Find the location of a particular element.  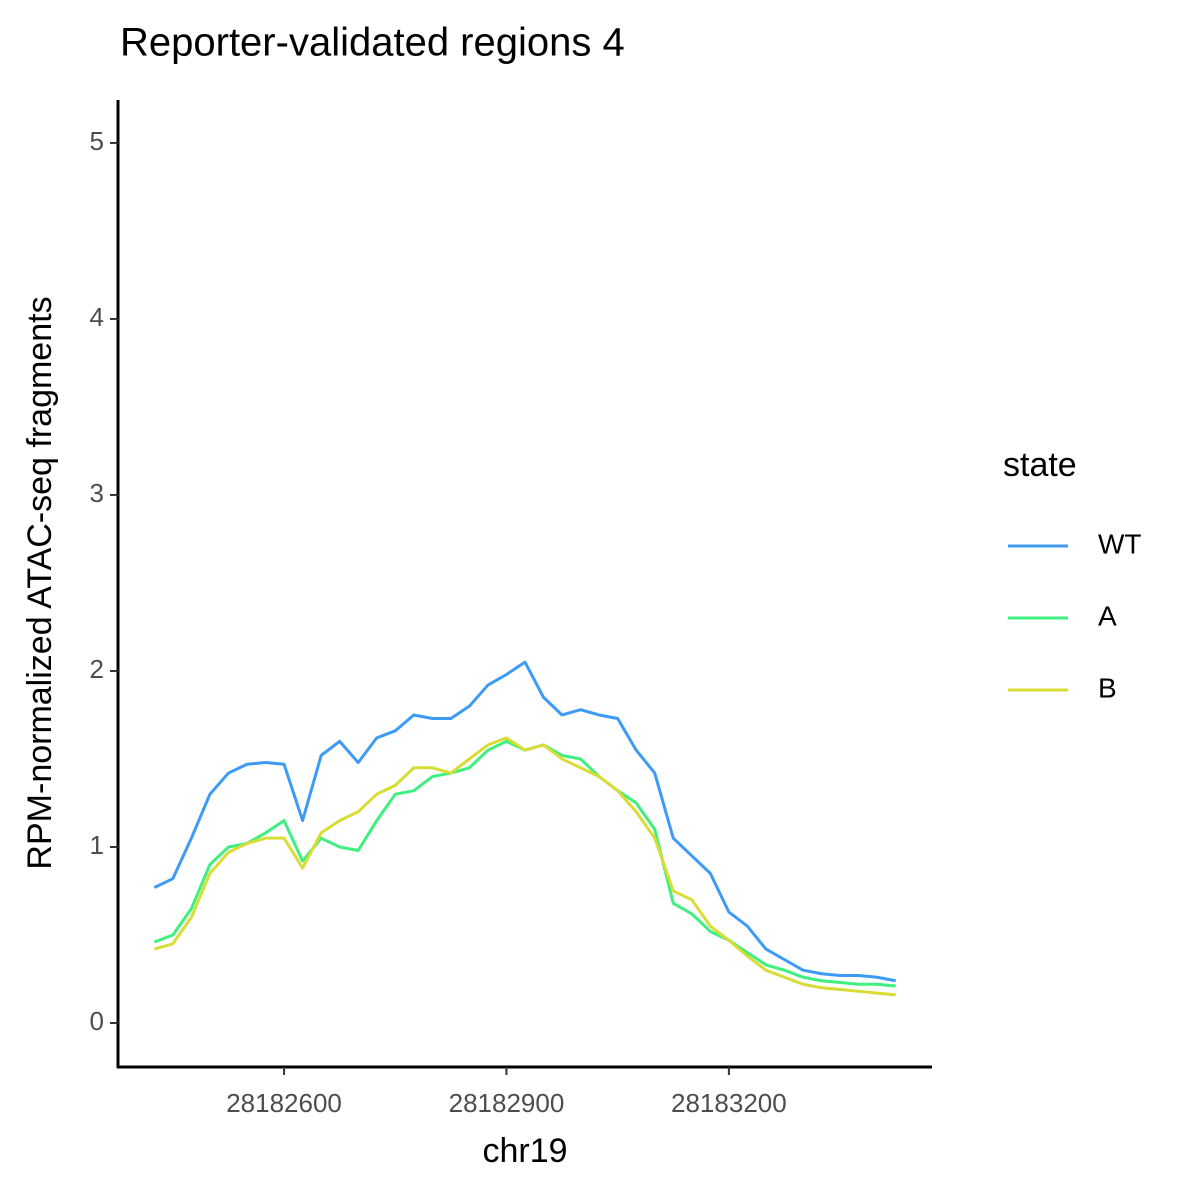

chart-title: Reporter-validated regions 4 is located at coordinates (372, 43).